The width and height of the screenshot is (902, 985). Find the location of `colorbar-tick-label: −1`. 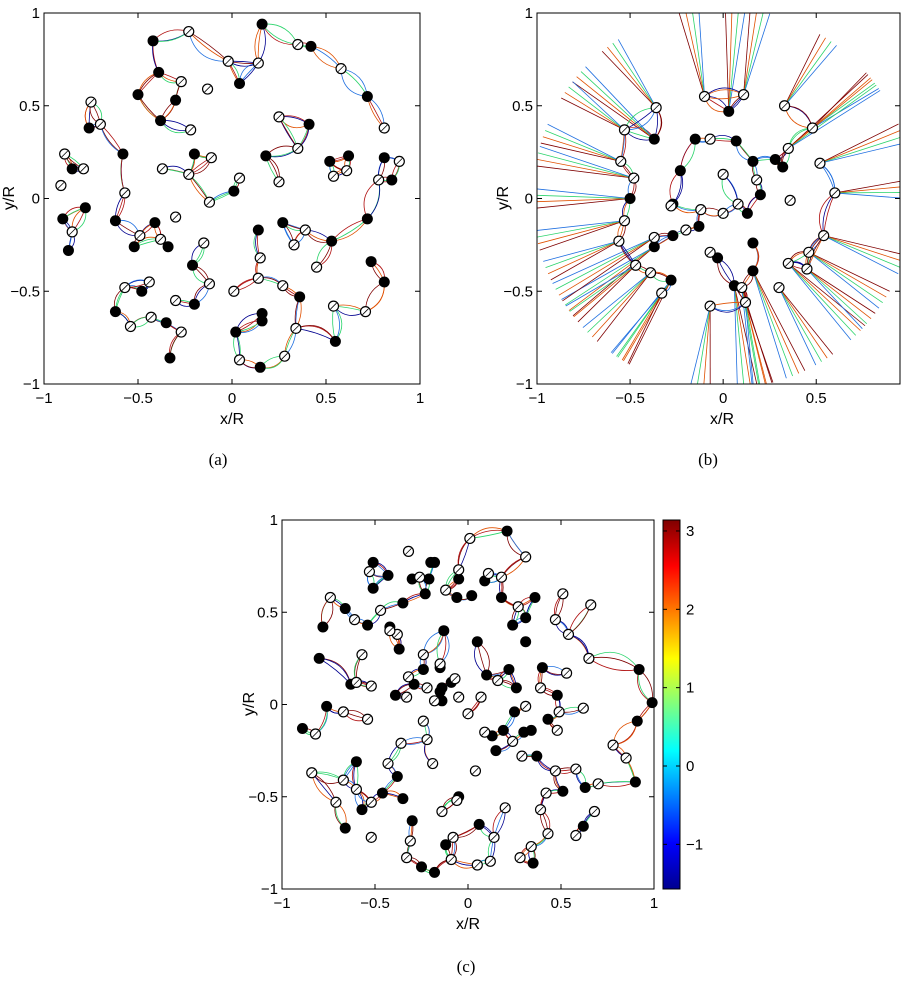

colorbar-tick-label: −1 is located at coordinates (694, 844).